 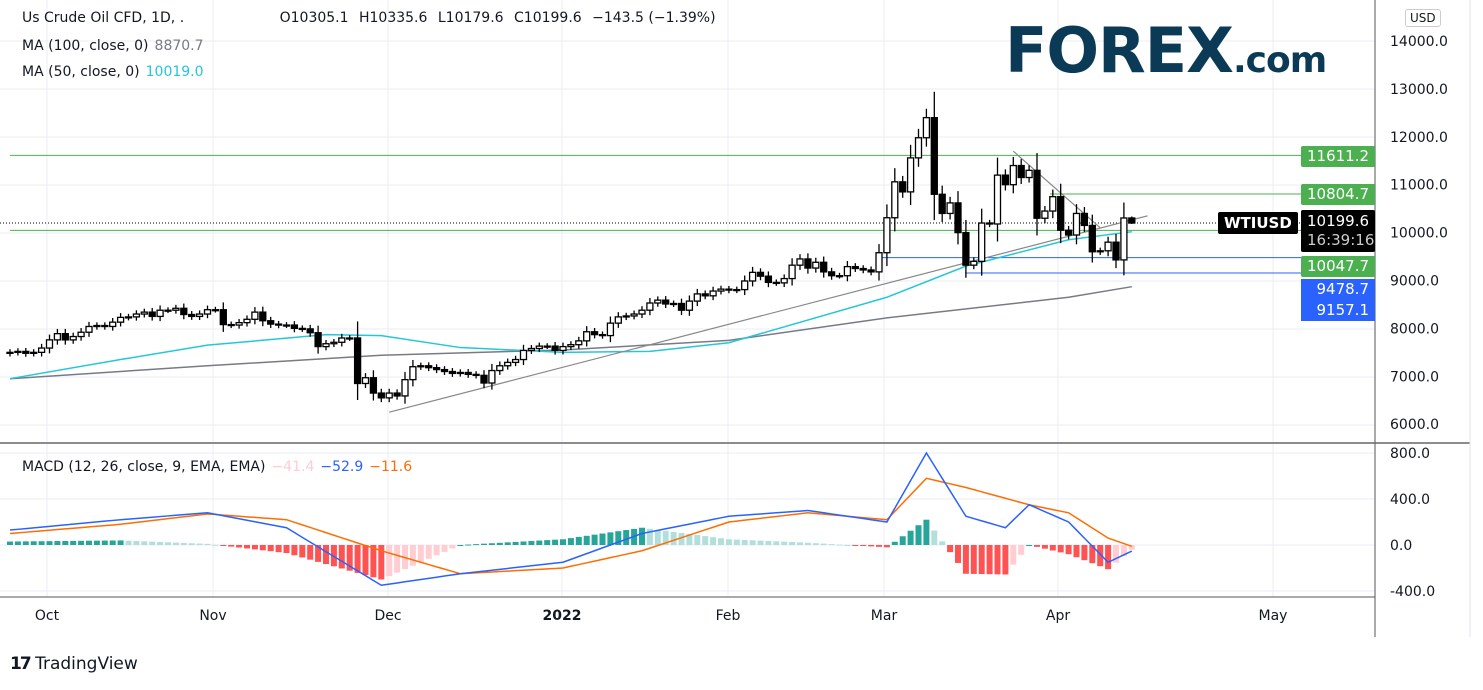 I want to click on ohlc-open: O10305.1, so click(x=314, y=18).